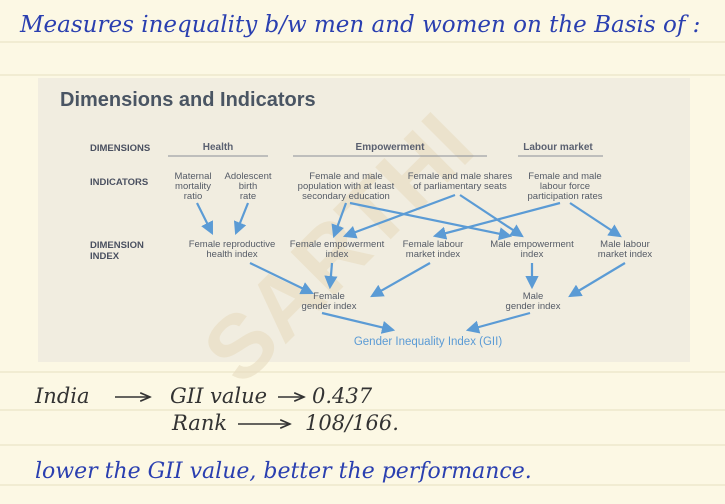  I want to click on gender-index: Female, so click(329, 296).